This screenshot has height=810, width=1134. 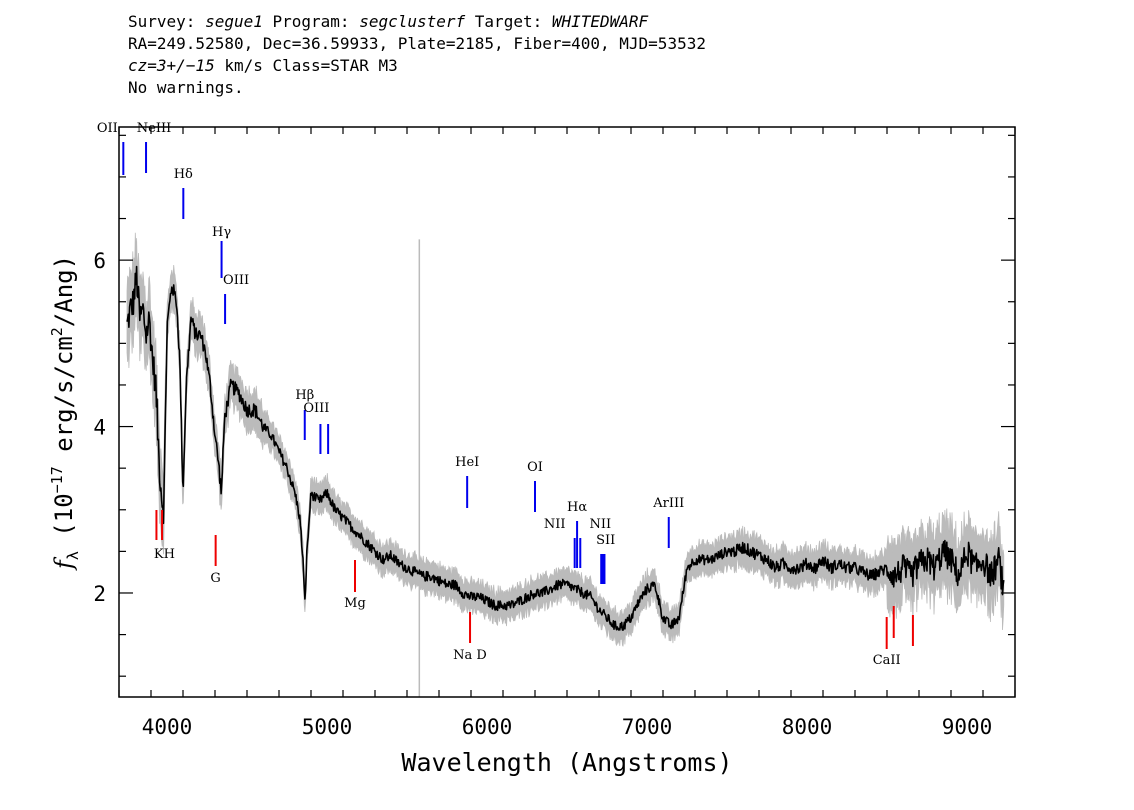 I want to click on x-tick-label: 6000, so click(x=487, y=727).